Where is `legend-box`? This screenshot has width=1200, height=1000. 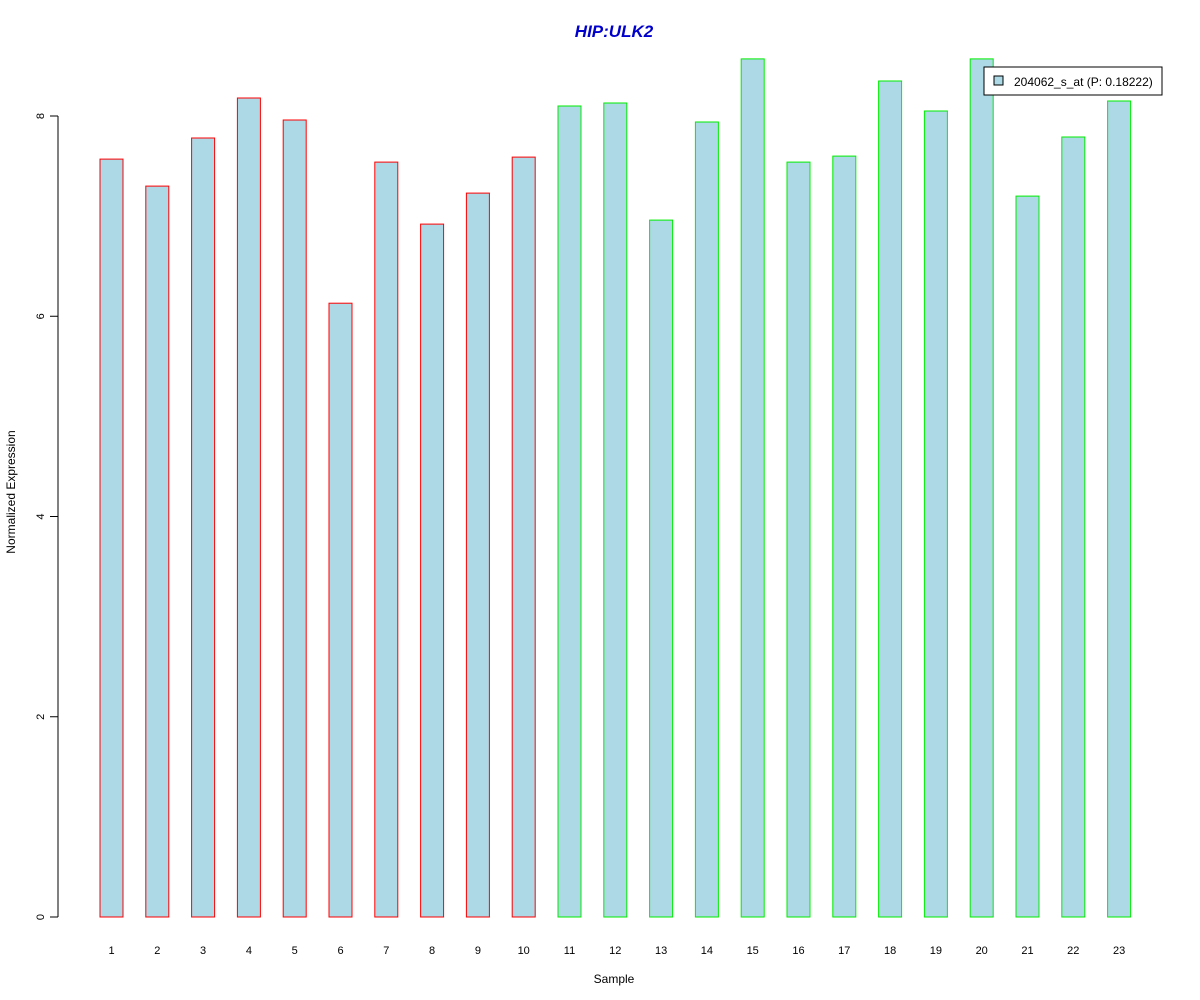 legend-box is located at coordinates (1073, 81).